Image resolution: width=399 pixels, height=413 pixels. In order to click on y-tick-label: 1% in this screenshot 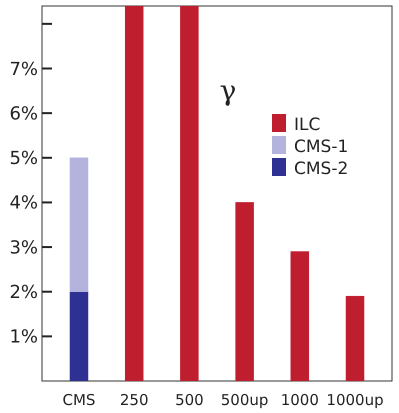, I will do `click(23, 337)`.